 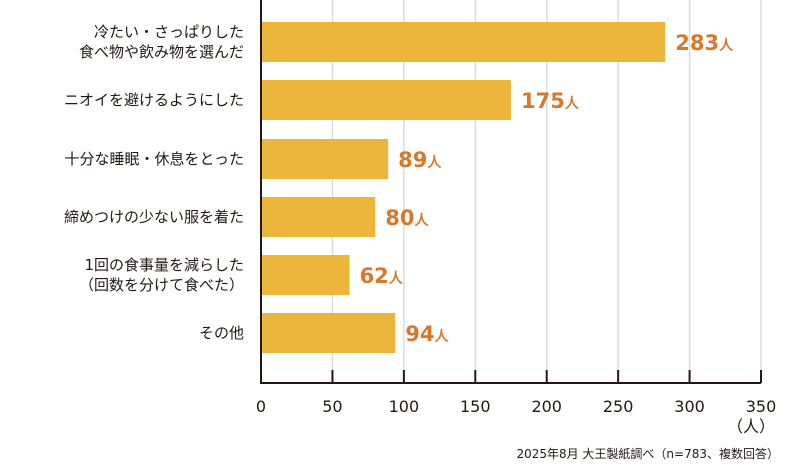 What do you see at coordinates (475, 406) in the screenshot?
I see `x-tick-label: 150` at bounding box center [475, 406].